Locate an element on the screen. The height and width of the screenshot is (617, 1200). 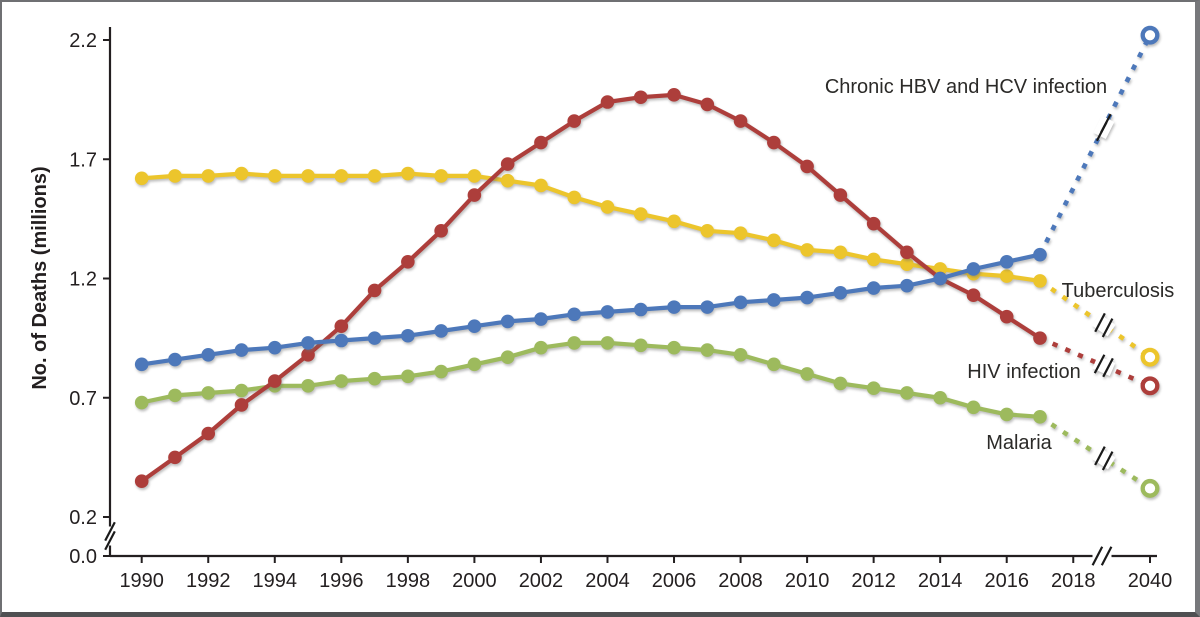
y-tick-label: 0.2 is located at coordinates (83, 518).